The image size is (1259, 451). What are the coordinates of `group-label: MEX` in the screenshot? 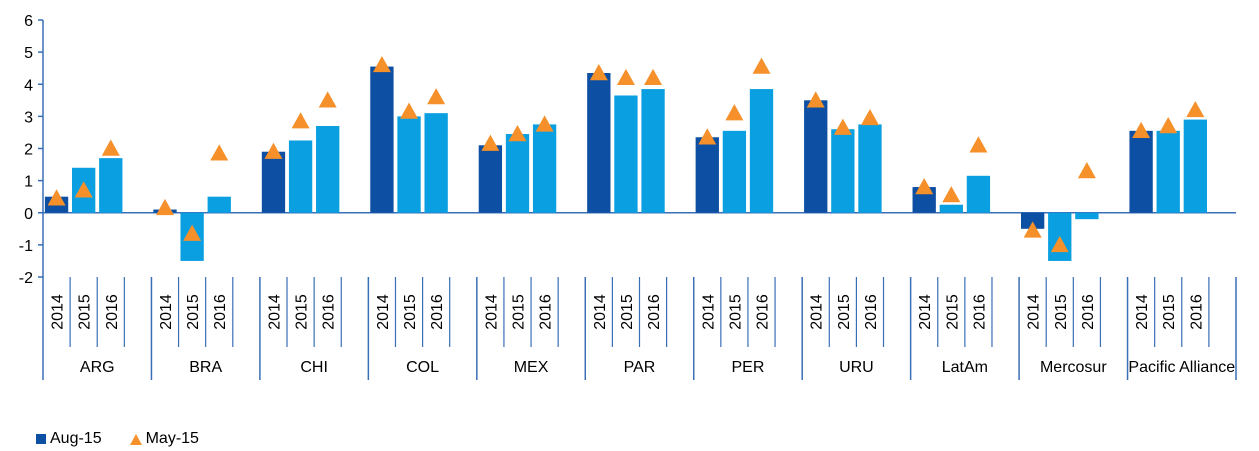 It's located at (531, 367).